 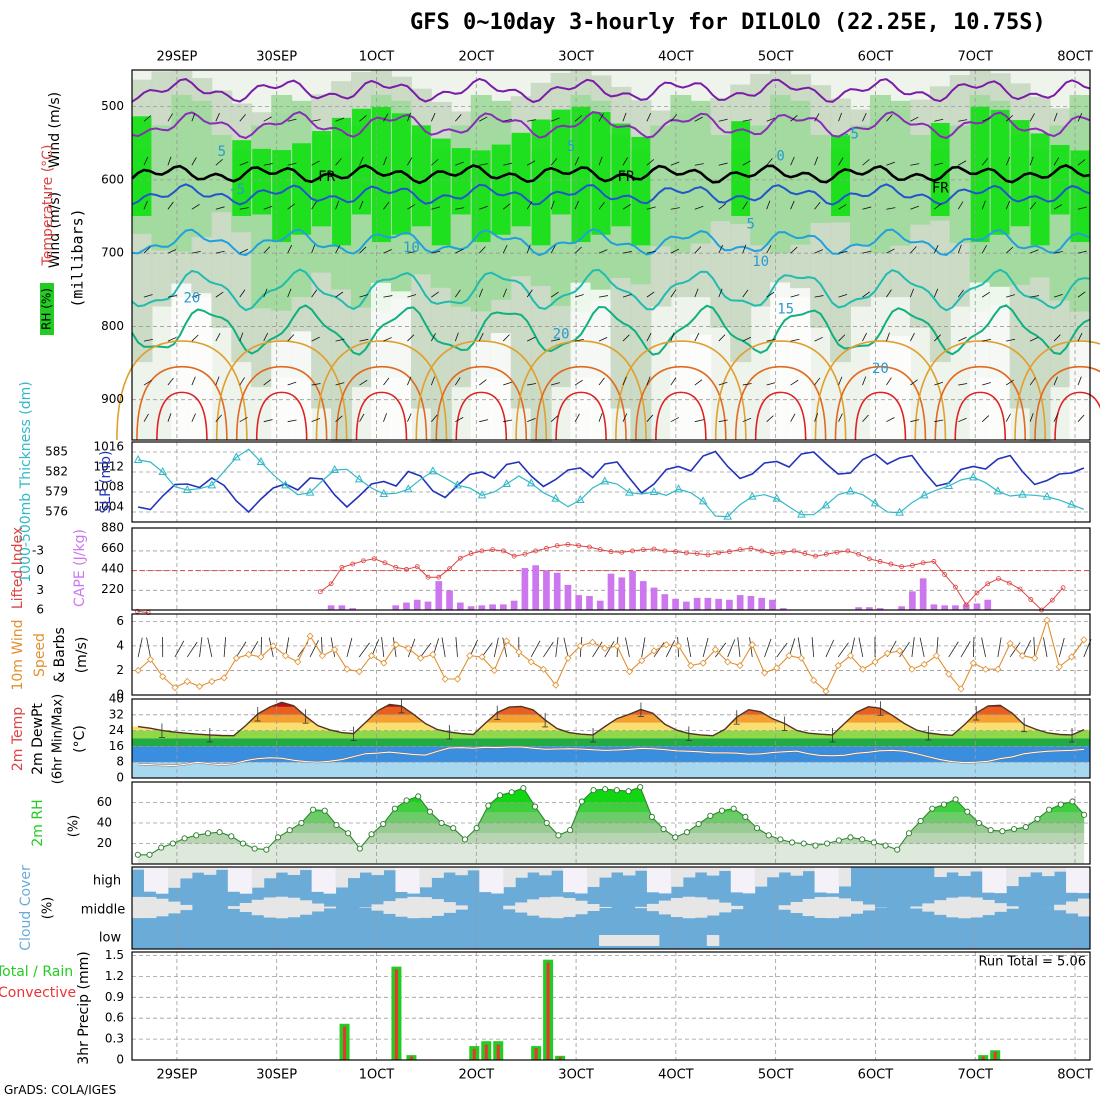 What do you see at coordinates (56, 472) in the screenshot?
I see `thickness-tick-label: 582` at bounding box center [56, 472].